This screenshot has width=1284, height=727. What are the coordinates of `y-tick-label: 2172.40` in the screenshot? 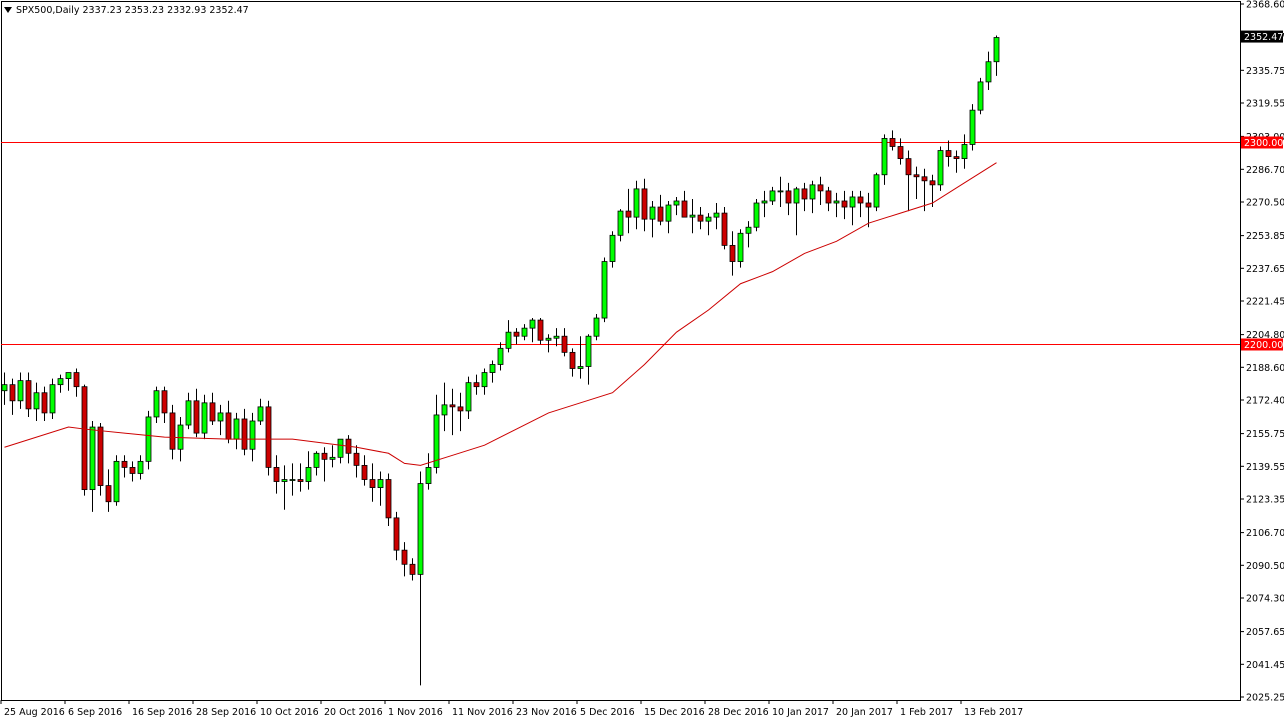 It's located at (1265, 401).